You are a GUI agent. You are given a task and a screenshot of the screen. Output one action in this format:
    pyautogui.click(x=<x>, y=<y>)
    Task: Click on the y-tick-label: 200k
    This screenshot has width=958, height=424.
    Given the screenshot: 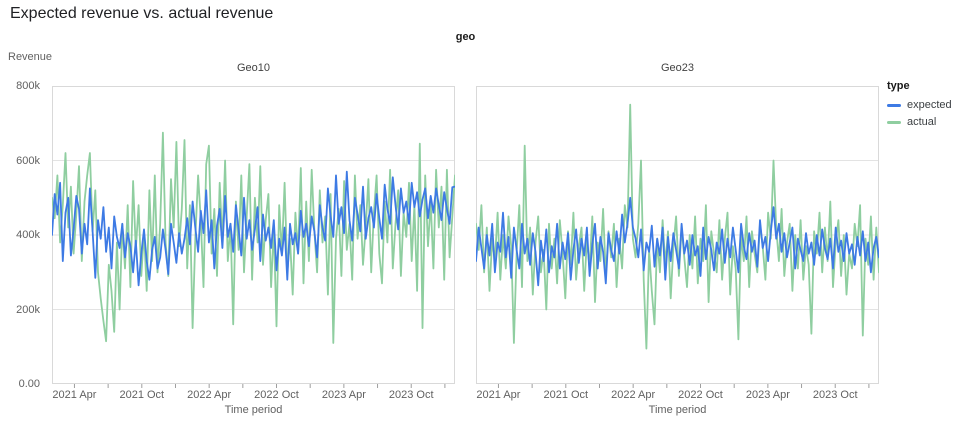 What is the action you would take?
    pyautogui.click(x=28, y=309)
    